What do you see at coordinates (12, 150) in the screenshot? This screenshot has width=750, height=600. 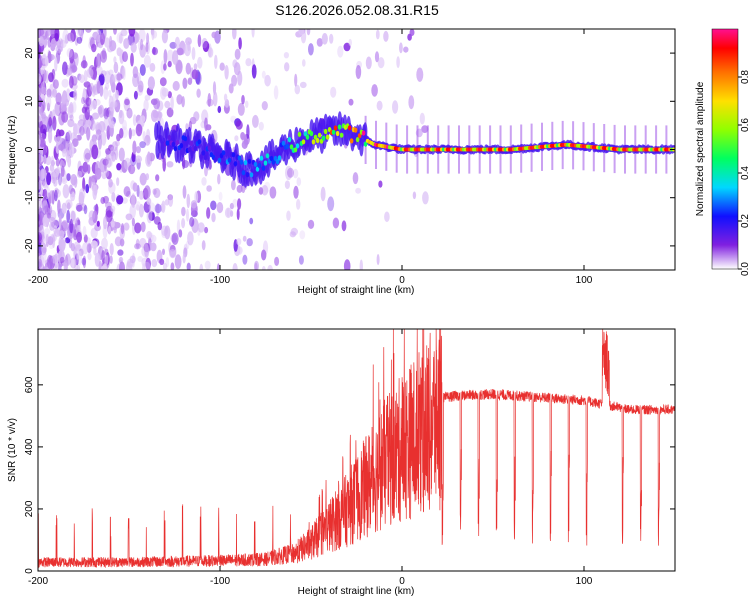 I see `spectrogram-y-axis-label: Frequency (Hz)` at bounding box center [12, 150].